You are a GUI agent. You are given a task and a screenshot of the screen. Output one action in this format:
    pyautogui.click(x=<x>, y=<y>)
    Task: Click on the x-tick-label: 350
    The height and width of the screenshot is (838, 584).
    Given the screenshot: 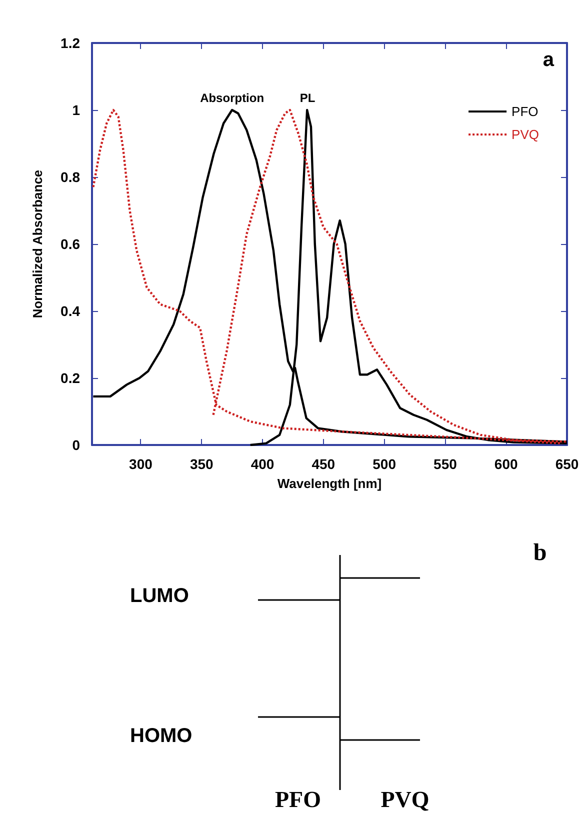 What is the action you would take?
    pyautogui.click(x=202, y=464)
    